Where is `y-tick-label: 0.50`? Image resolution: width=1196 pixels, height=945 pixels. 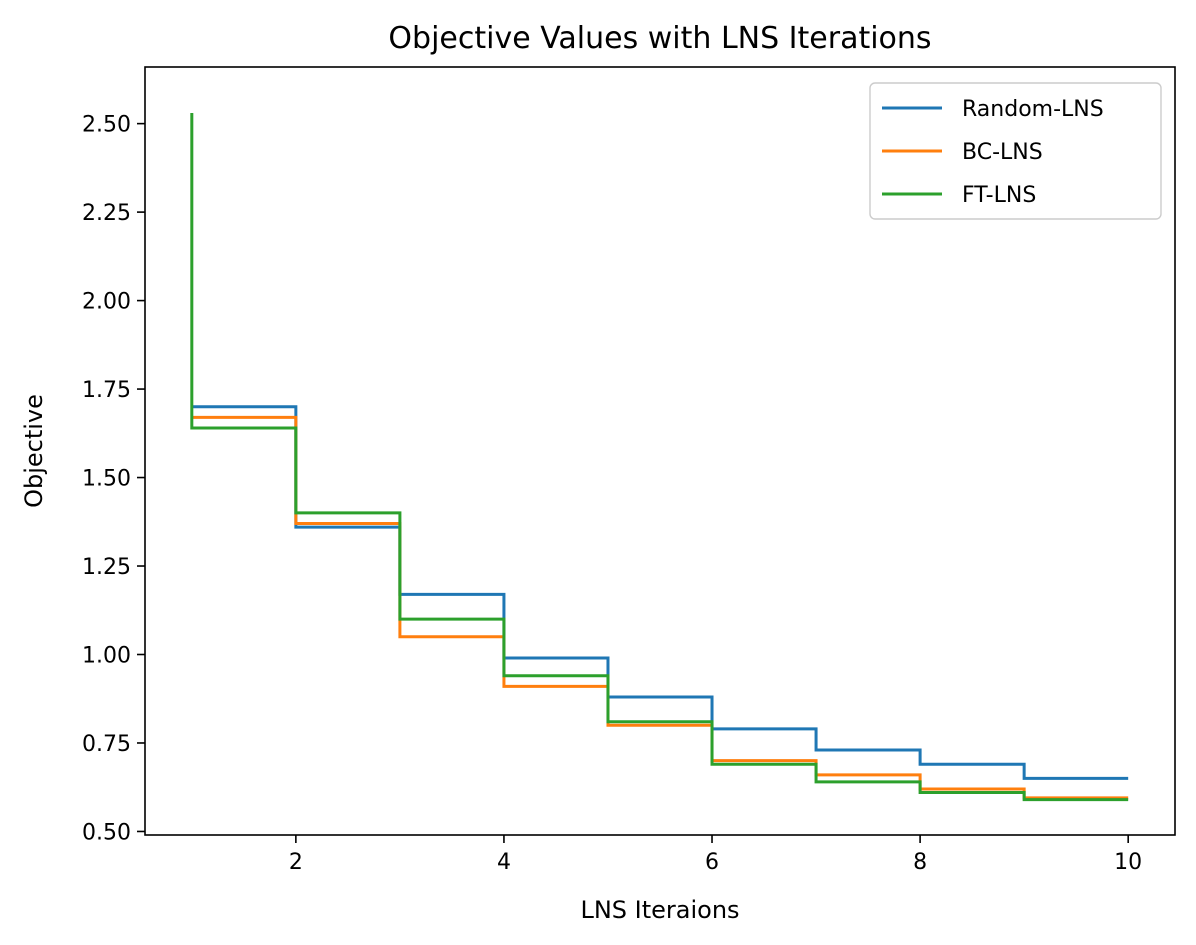
y-tick-label: 0.50 is located at coordinates (106, 832).